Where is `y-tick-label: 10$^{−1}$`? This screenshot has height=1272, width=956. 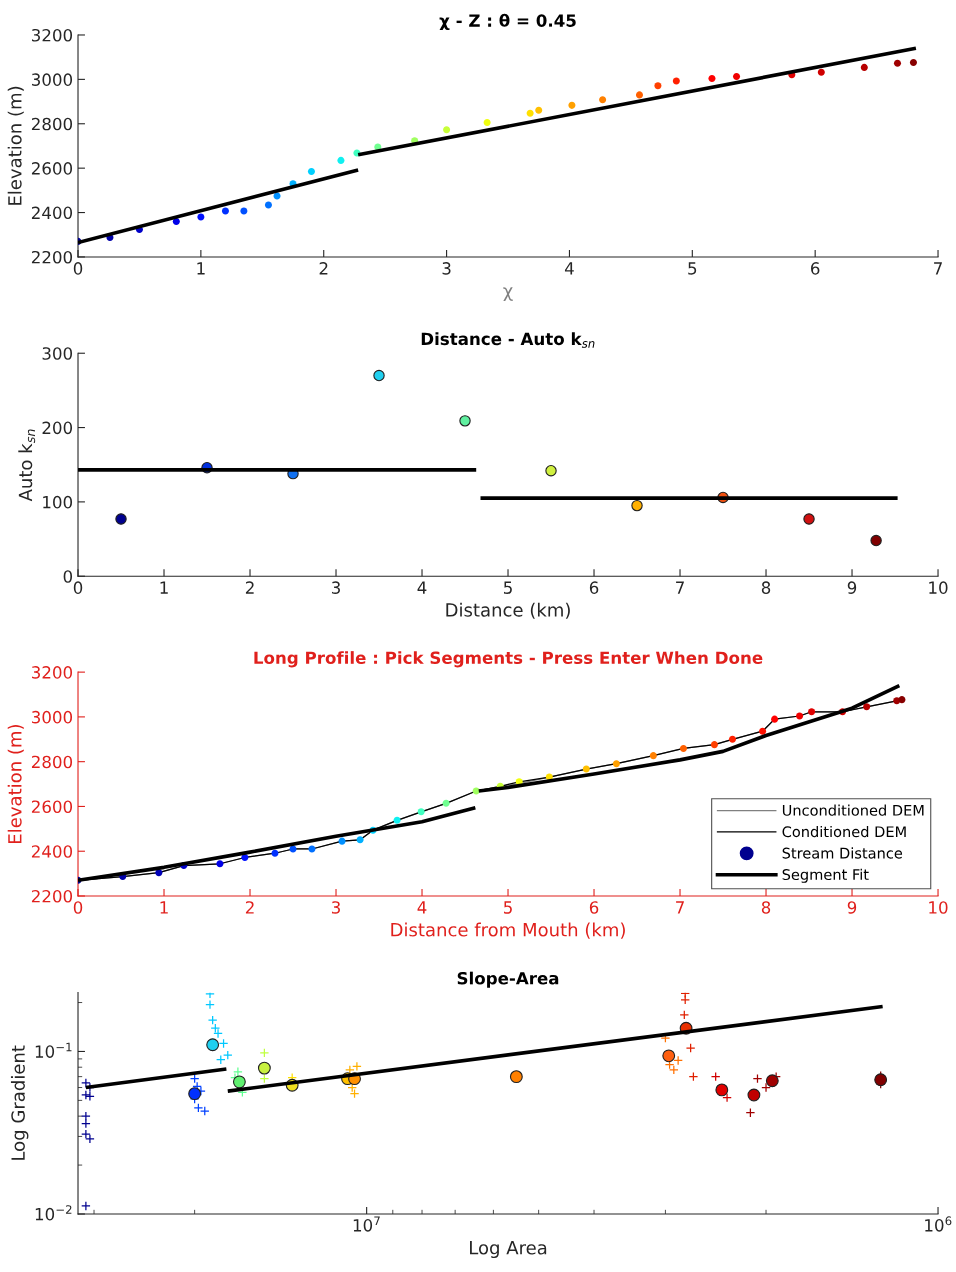 y-tick-label: 10$^{−1}$ is located at coordinates (53, 1050).